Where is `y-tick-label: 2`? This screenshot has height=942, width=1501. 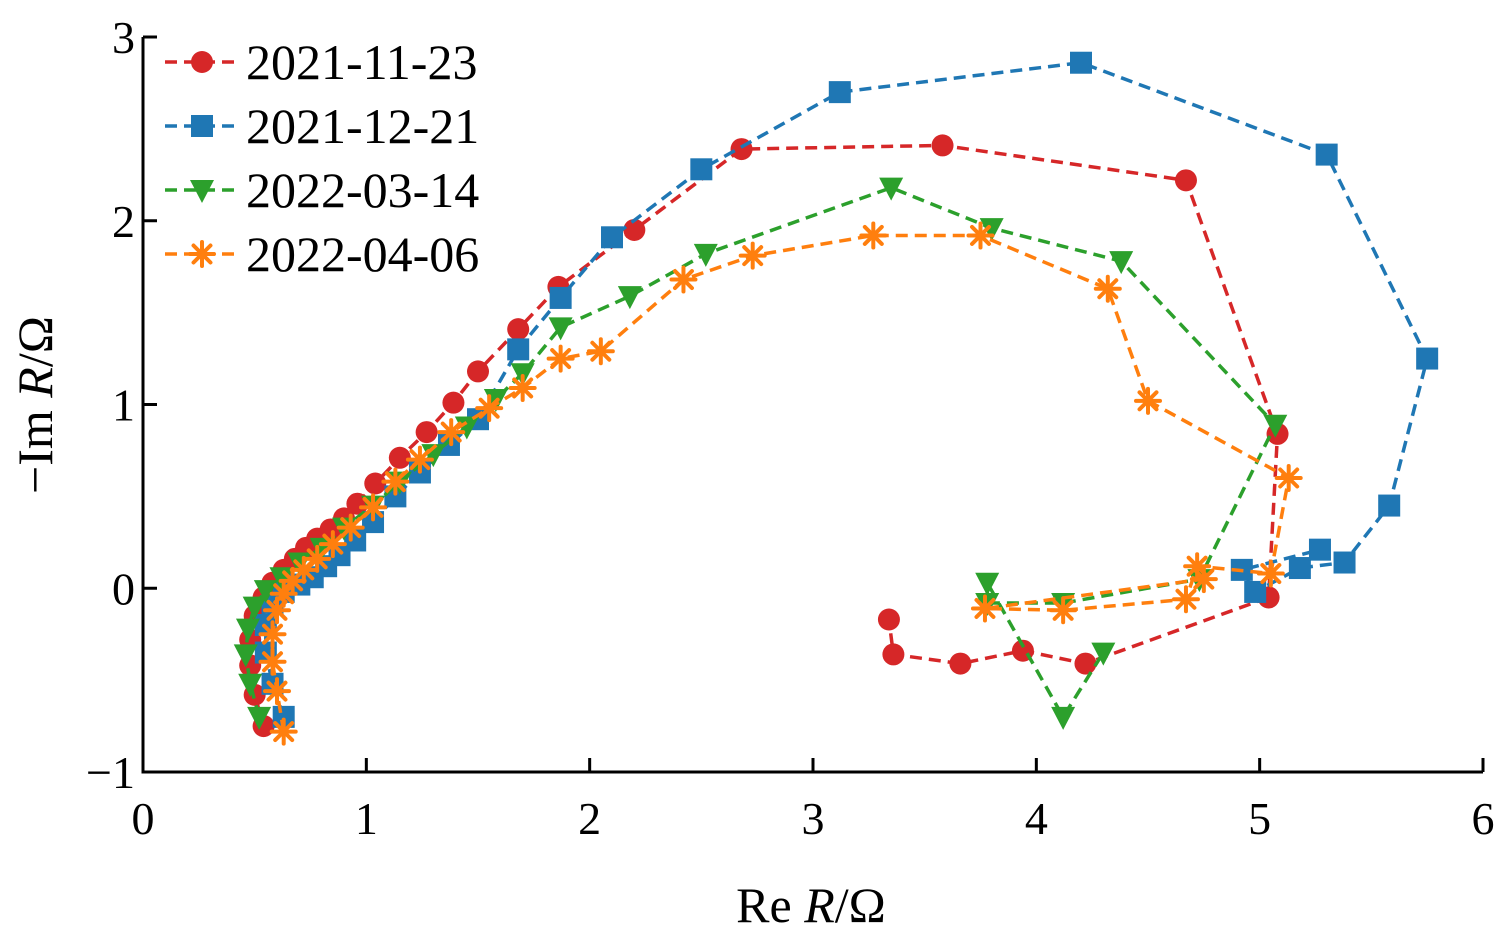 y-tick-label: 2 is located at coordinates (123, 221).